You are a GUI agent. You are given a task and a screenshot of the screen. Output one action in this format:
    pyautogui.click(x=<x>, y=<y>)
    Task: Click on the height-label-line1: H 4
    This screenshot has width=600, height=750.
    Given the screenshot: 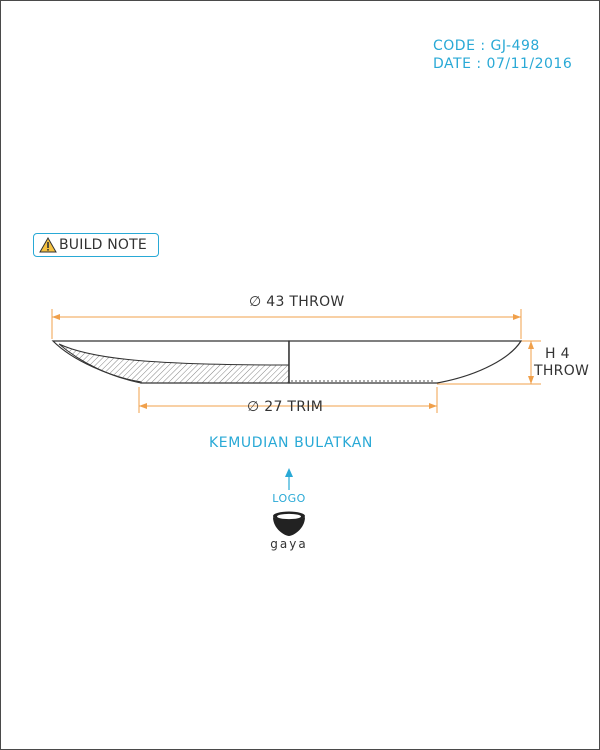 What is the action you would take?
    pyautogui.click(x=557, y=354)
    